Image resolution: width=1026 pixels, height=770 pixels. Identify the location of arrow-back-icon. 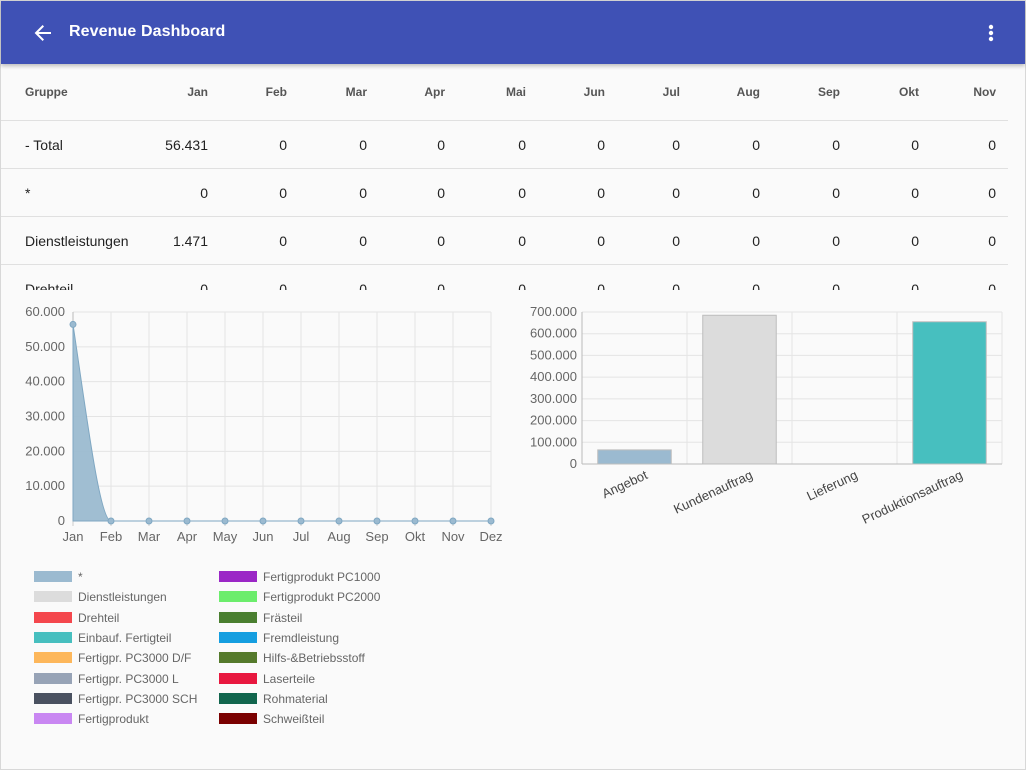
(43, 33).